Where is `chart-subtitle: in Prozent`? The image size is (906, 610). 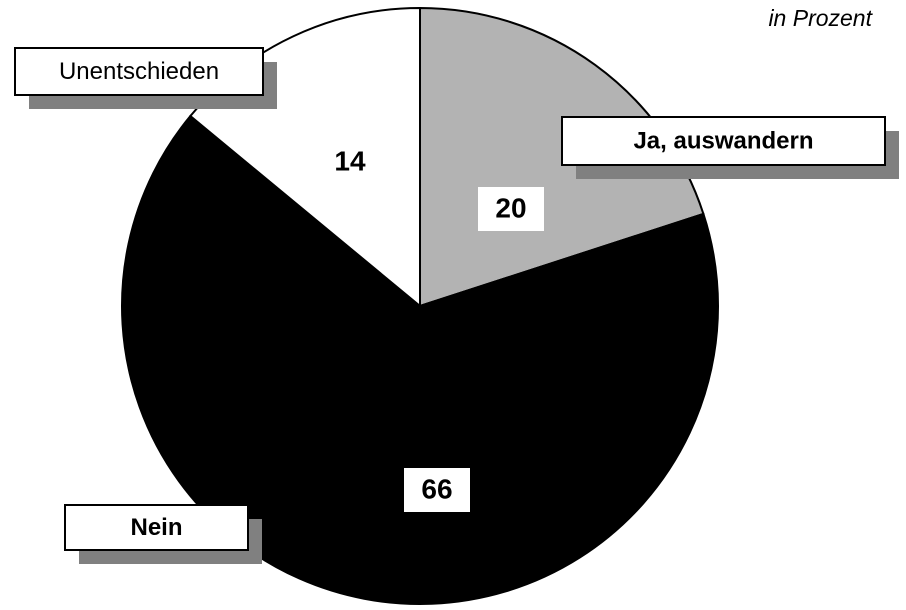 chart-subtitle: in Prozent is located at coordinates (820, 18).